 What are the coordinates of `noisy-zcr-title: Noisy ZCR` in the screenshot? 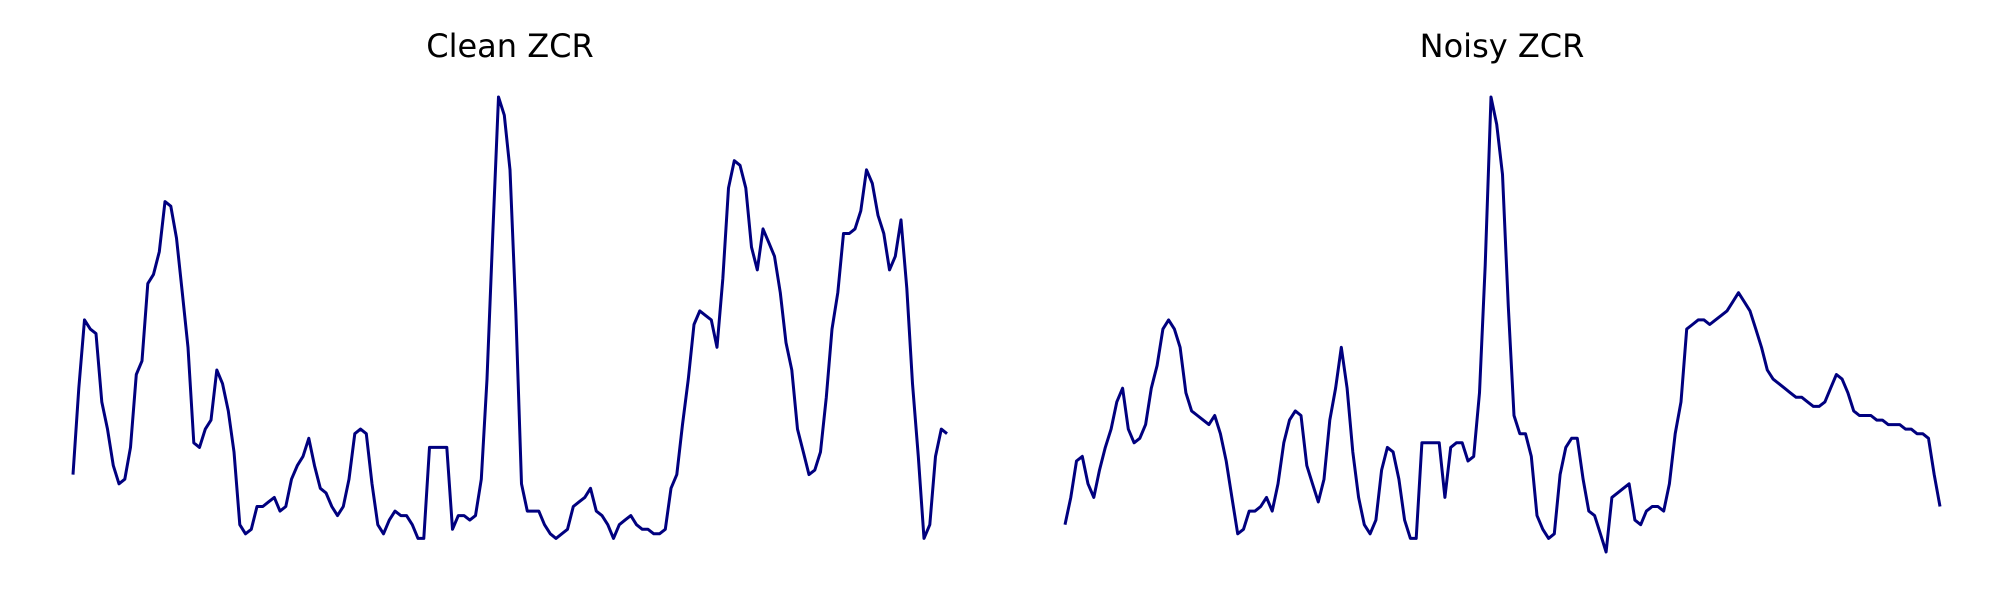 It's located at (1502, 46).